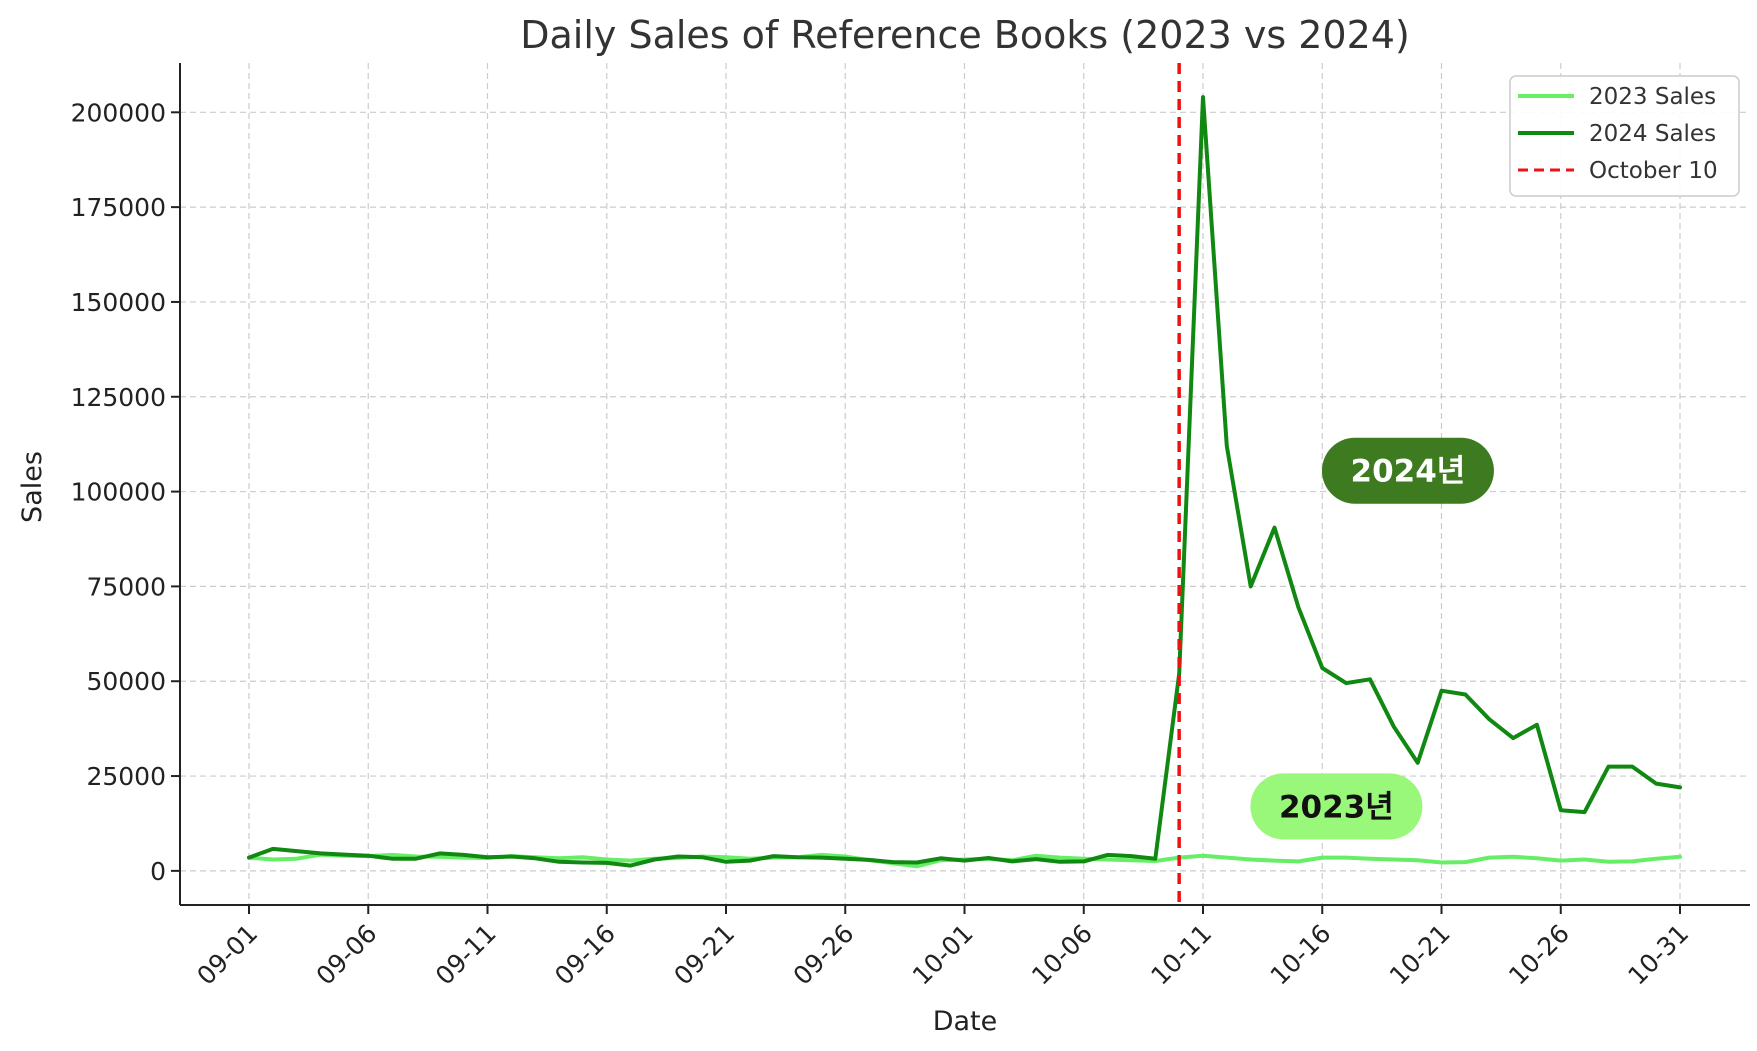  I want to click on x-tick-label: 09-16, so click(585, 955).